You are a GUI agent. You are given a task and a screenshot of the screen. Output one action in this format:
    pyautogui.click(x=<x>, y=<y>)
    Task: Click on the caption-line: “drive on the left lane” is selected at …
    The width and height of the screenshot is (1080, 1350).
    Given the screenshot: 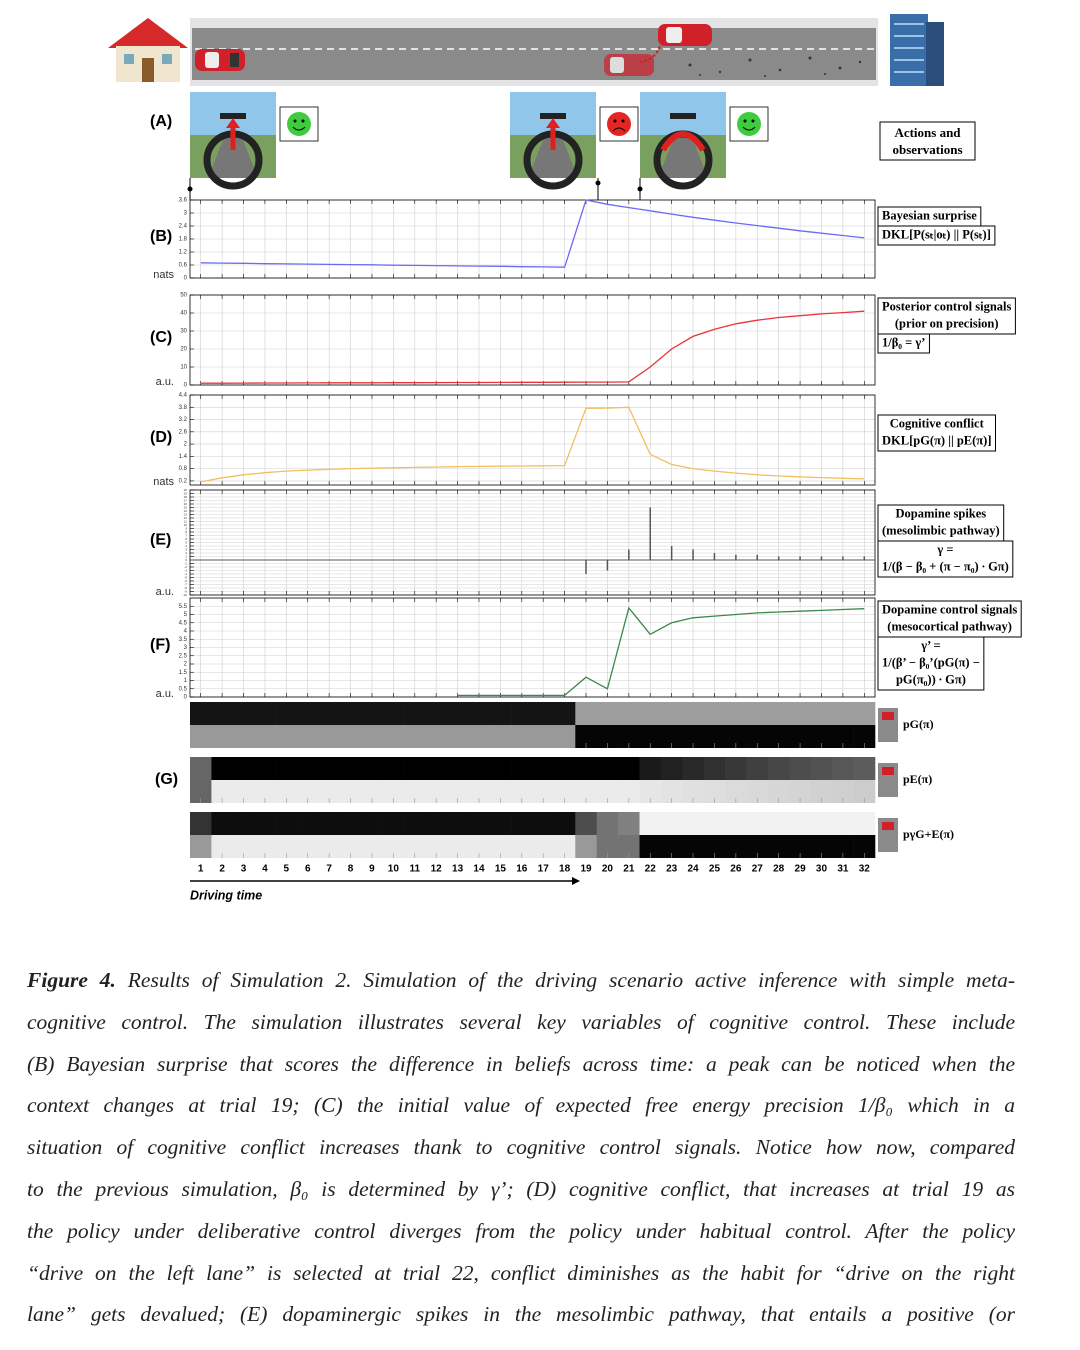 What is the action you would take?
    pyautogui.click(x=521, y=1274)
    